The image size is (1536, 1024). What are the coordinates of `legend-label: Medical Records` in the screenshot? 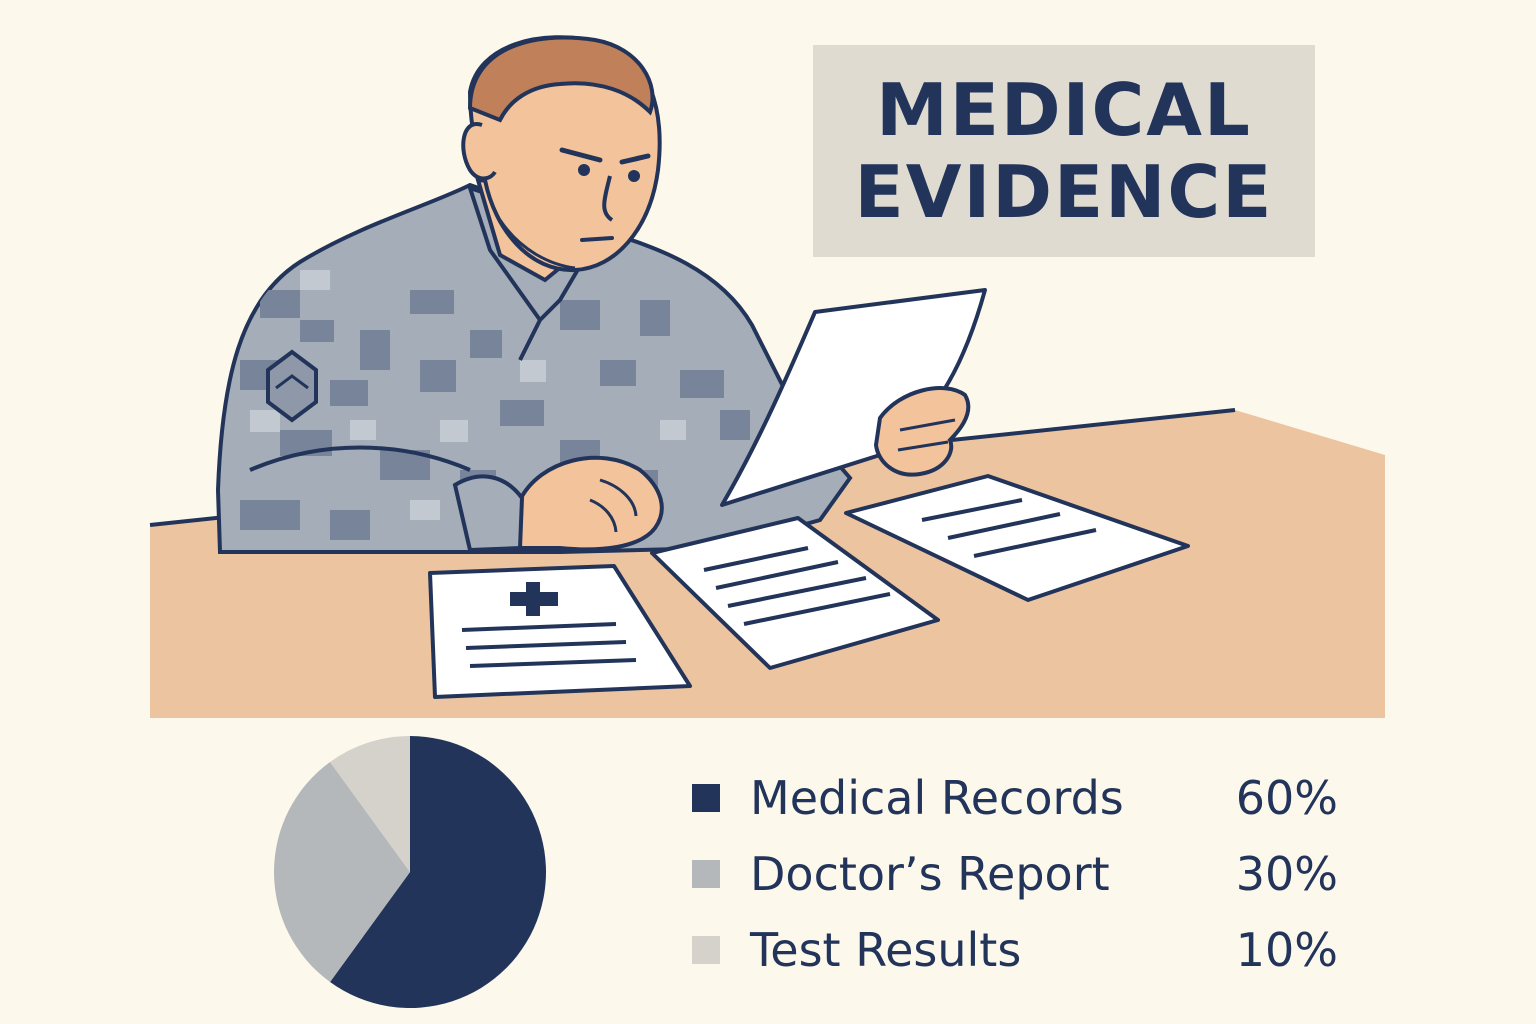 It's located at (937, 798).